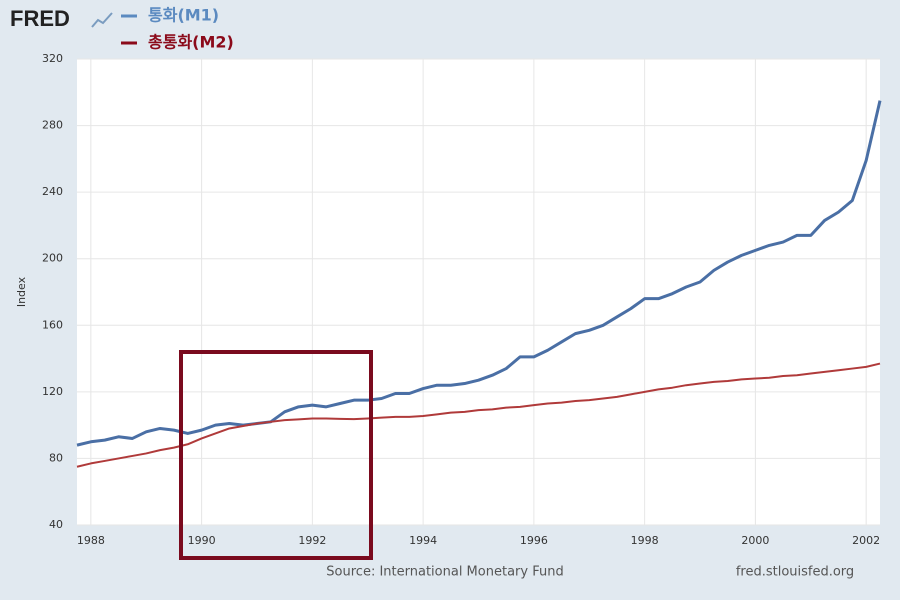 Image resolution: width=900 pixels, height=600 pixels. Describe the element at coordinates (91, 540) in the screenshot. I see `x-tick-label: 1988` at that location.